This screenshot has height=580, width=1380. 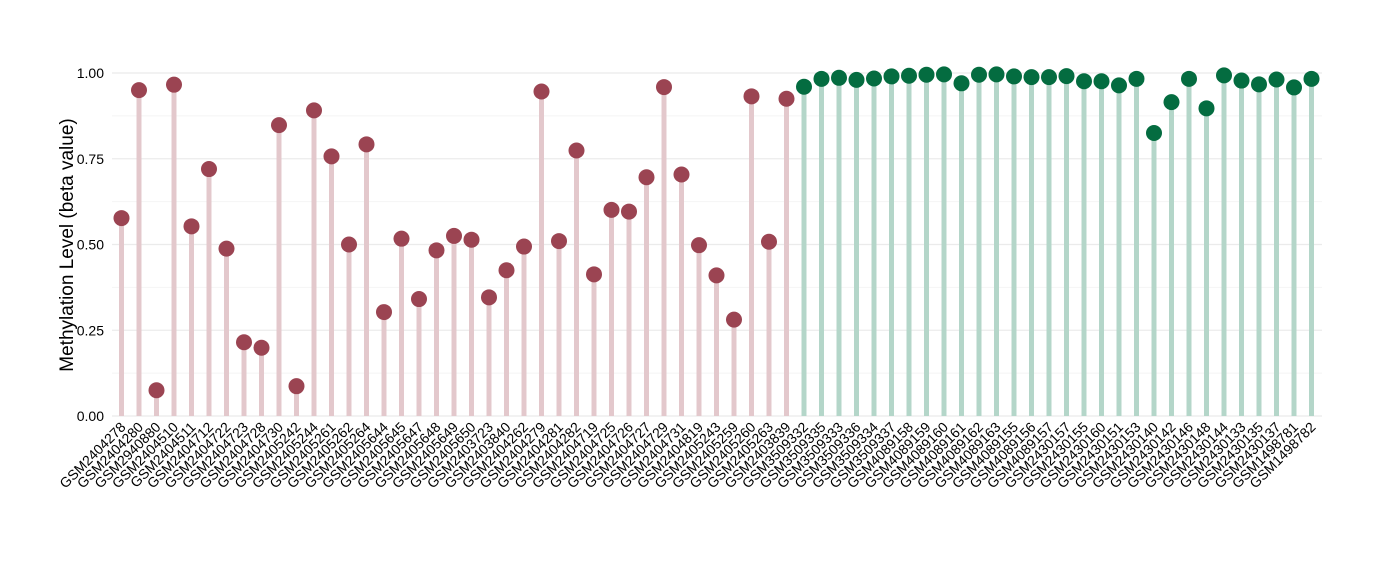 I want to click on y-tick-label: 0.00, so click(x=90, y=416).